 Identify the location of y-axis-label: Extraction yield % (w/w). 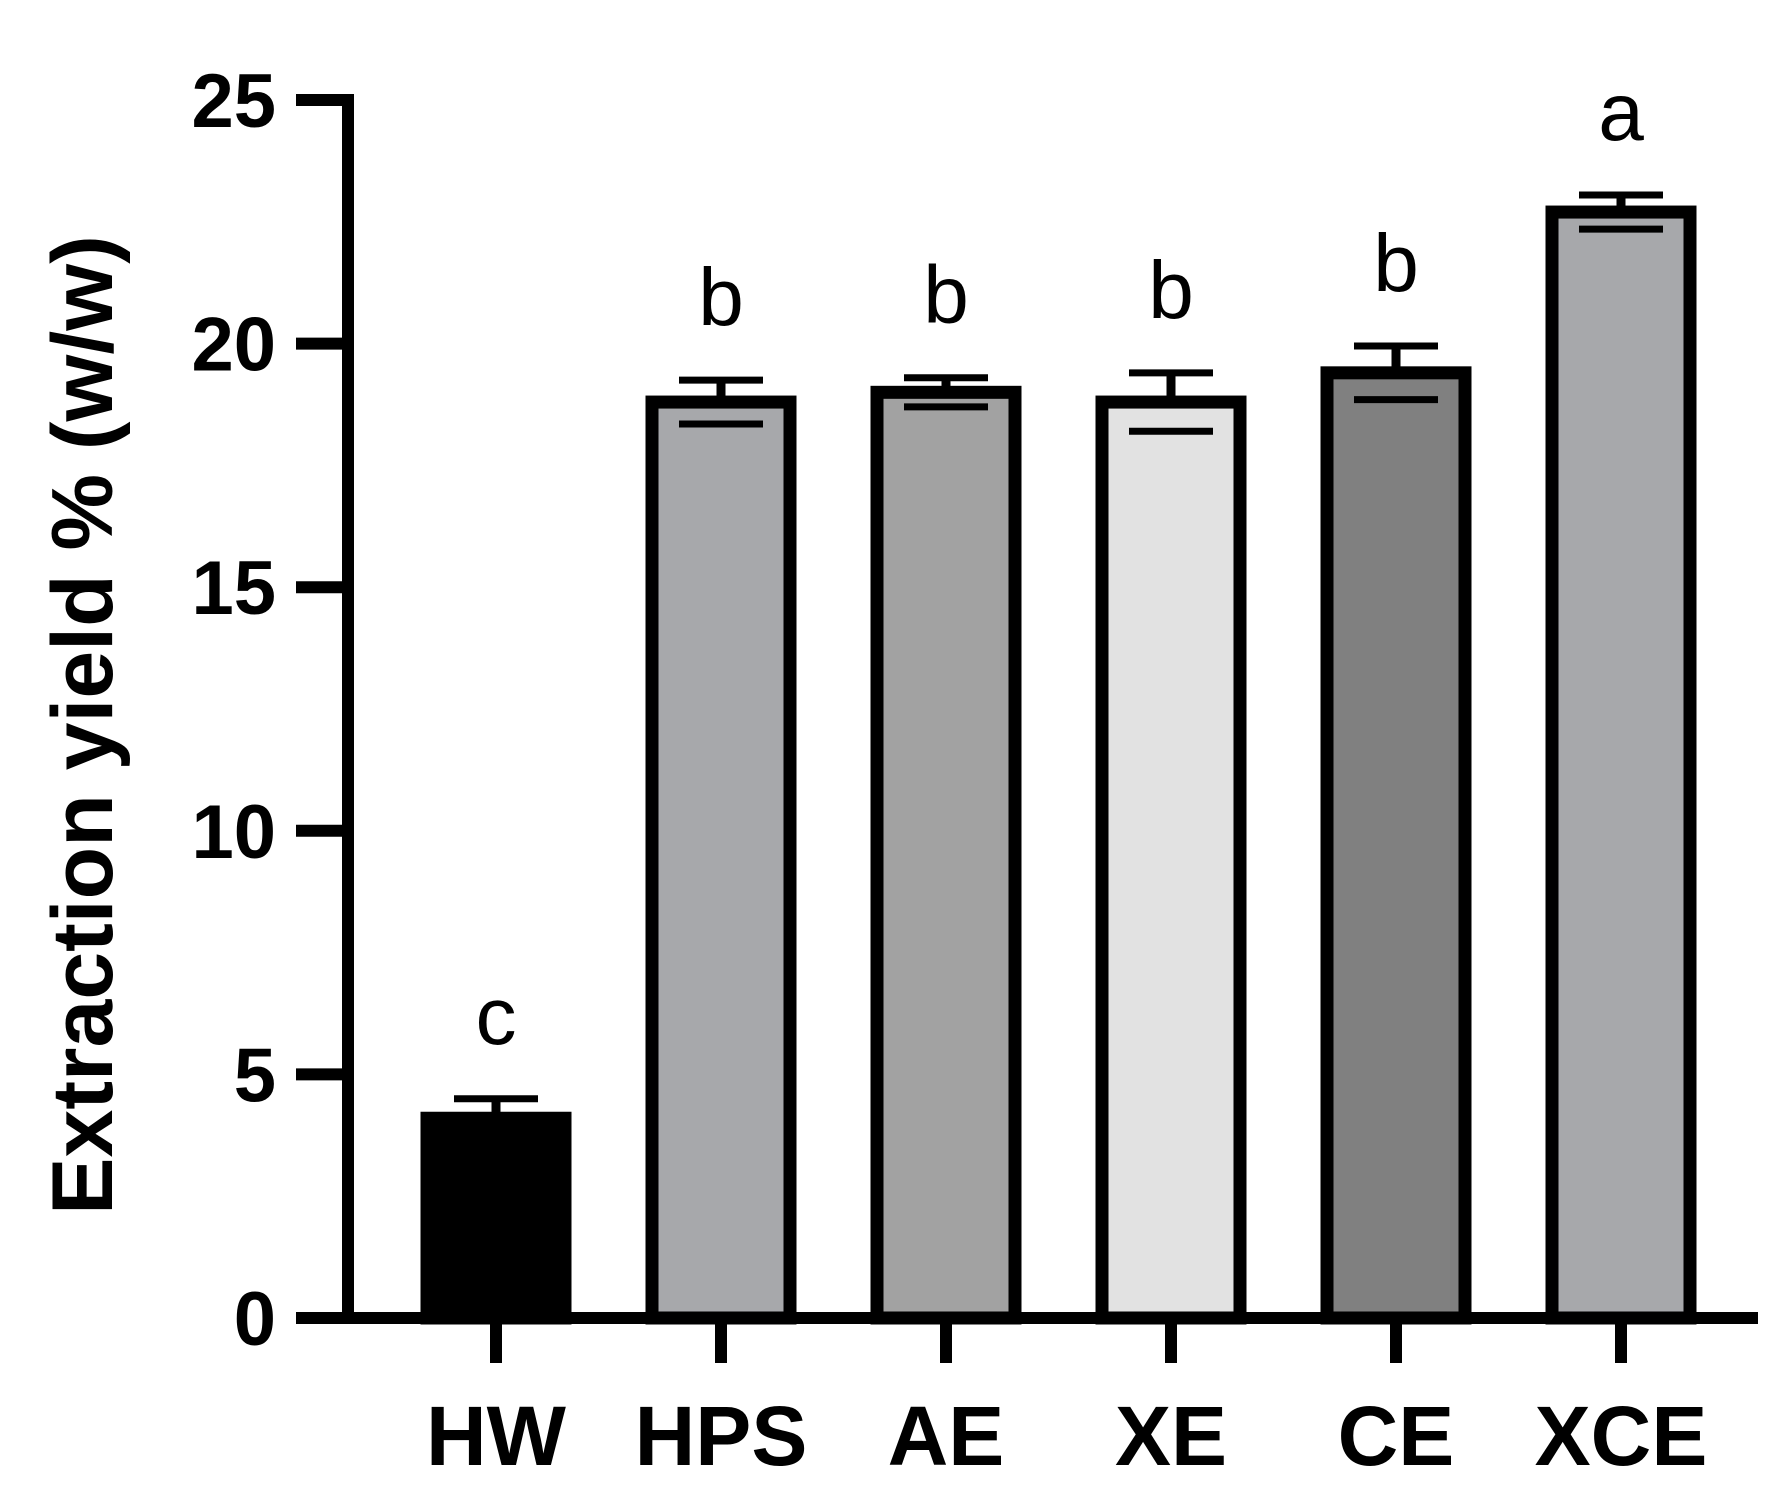
(83, 725).